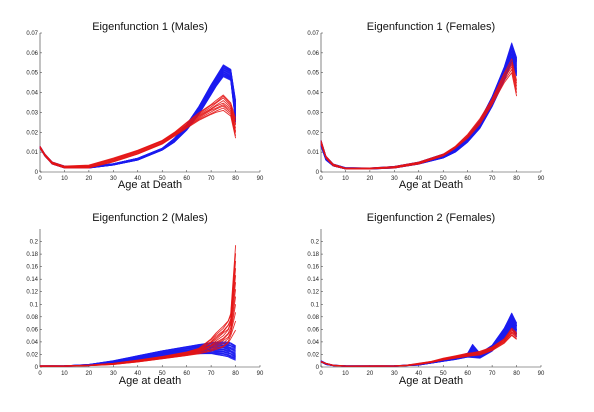 Image resolution: width=594 pixels, height=412 pixels. What do you see at coordinates (150, 27) in the screenshot?
I see `panel-title: Eigenfunction 1 (Males)` at bounding box center [150, 27].